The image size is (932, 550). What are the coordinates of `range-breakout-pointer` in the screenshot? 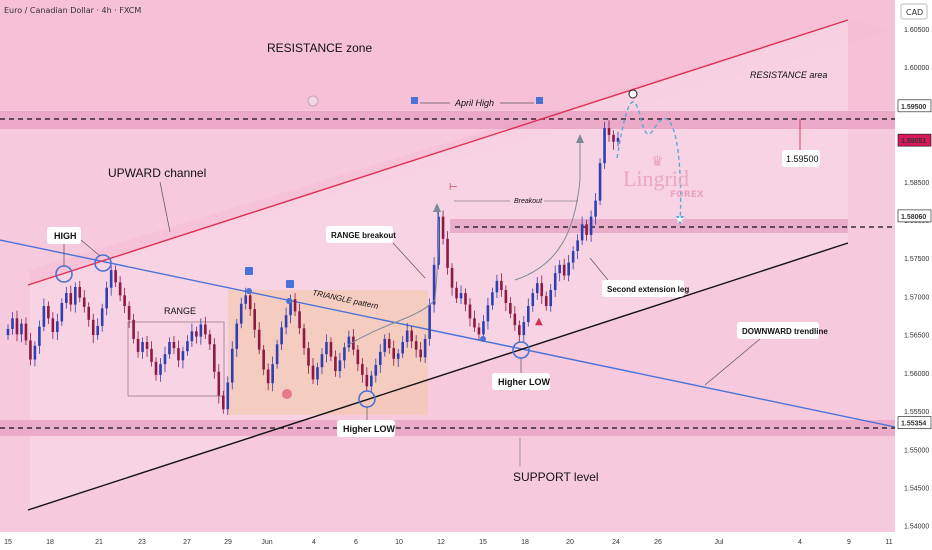 It's located at (409, 260).